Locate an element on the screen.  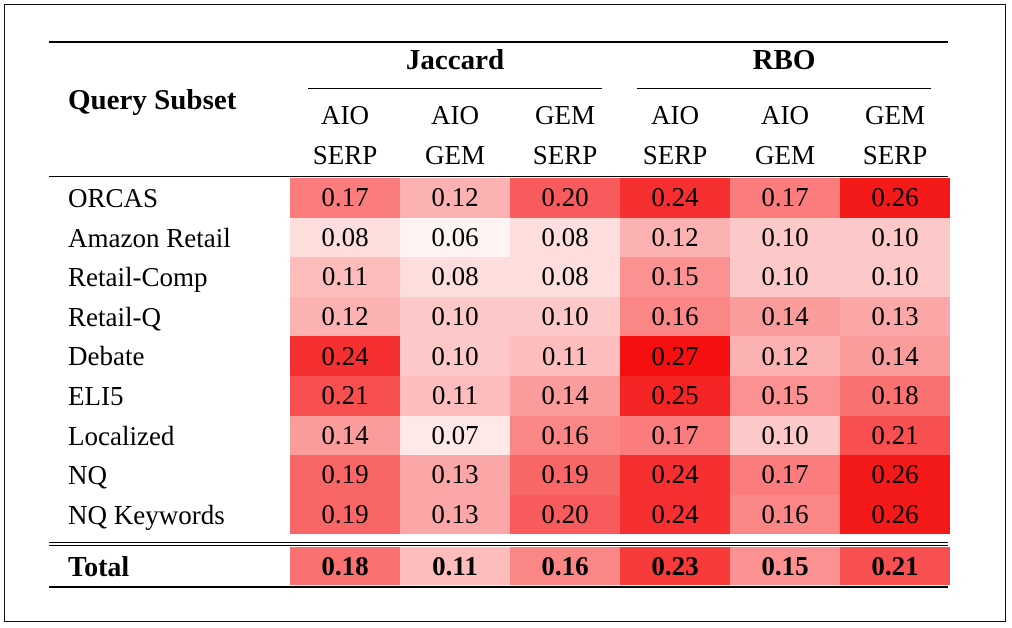
total-cell: 0.23 is located at coordinates (675, 566).